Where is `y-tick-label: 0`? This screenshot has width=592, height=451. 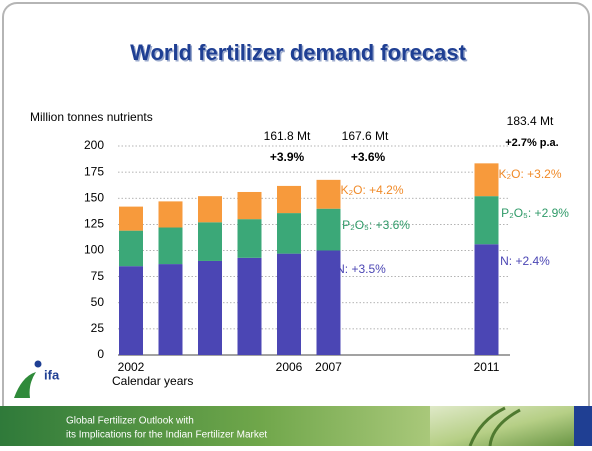
y-tick-label: 0 is located at coordinates (100, 354).